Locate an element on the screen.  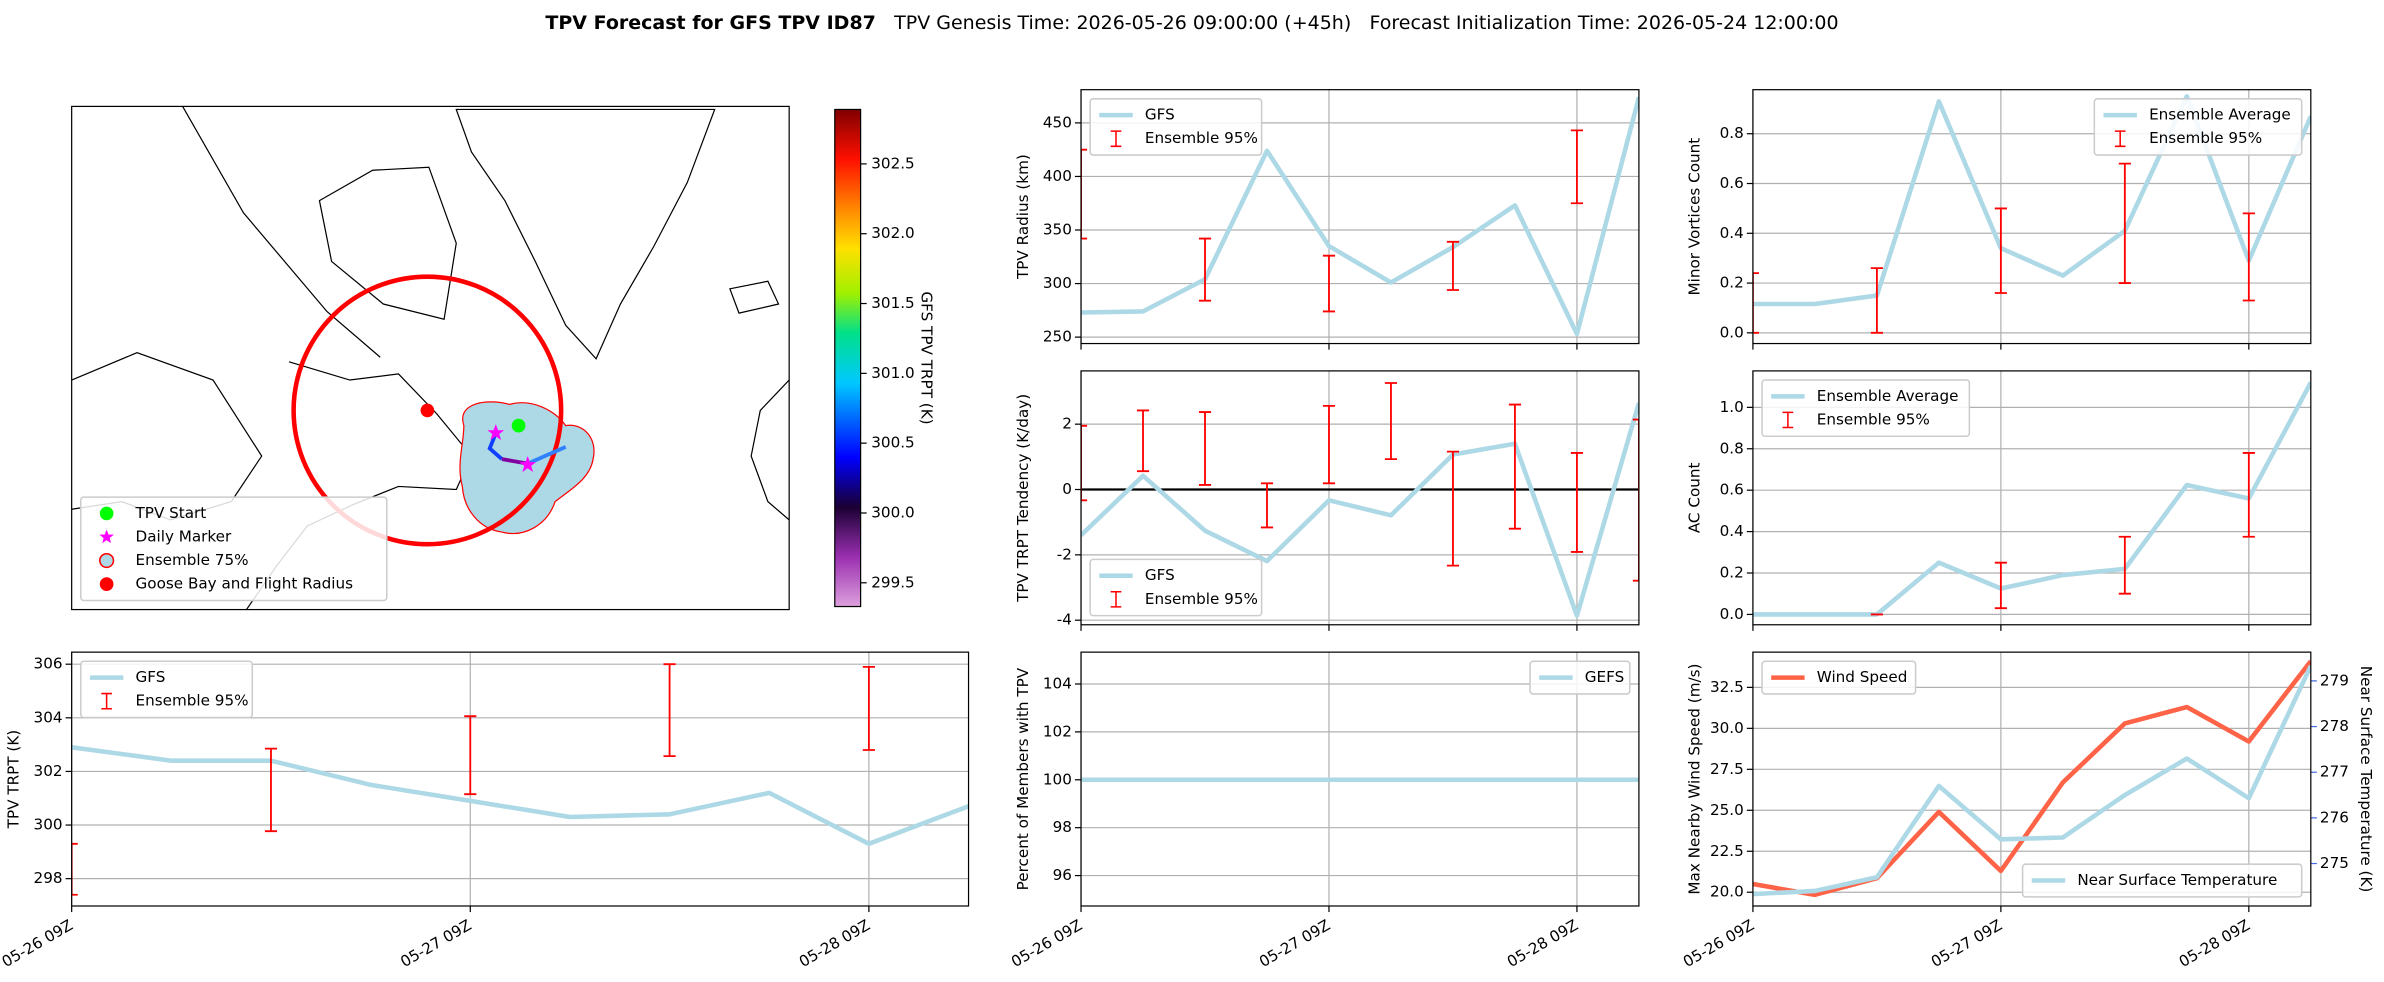
y-axis-label: Minor Vortices Count is located at coordinates (1695, 217).